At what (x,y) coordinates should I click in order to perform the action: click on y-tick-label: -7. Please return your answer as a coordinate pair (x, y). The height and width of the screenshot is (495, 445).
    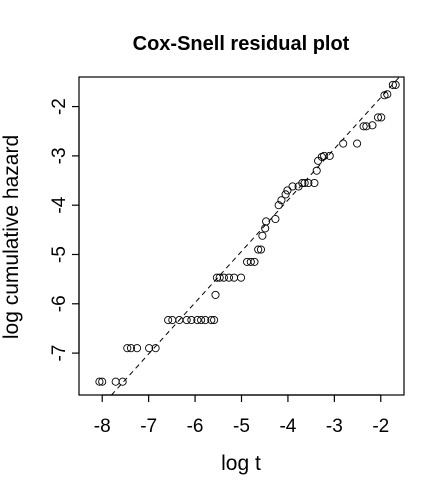
    Looking at the image, I should click on (59, 353).